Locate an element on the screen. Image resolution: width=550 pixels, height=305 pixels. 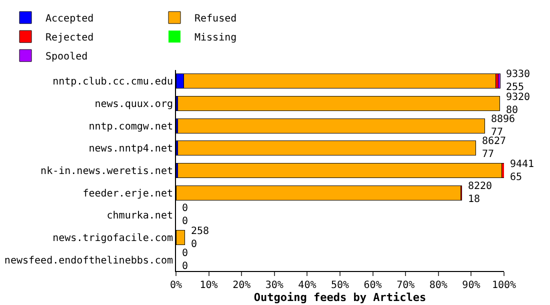
y-tick-label: nntp.club.cc.cmu.edu is located at coordinates (112, 82).